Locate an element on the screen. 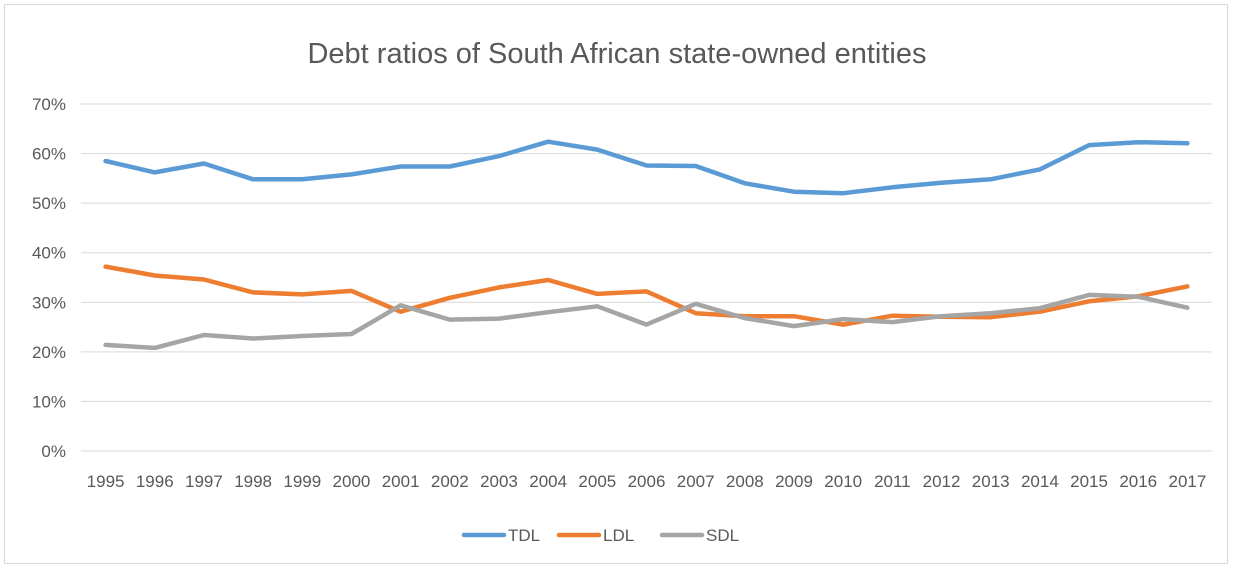 The height and width of the screenshot is (569, 1234). x-tick-label: 2000 is located at coordinates (352, 481).